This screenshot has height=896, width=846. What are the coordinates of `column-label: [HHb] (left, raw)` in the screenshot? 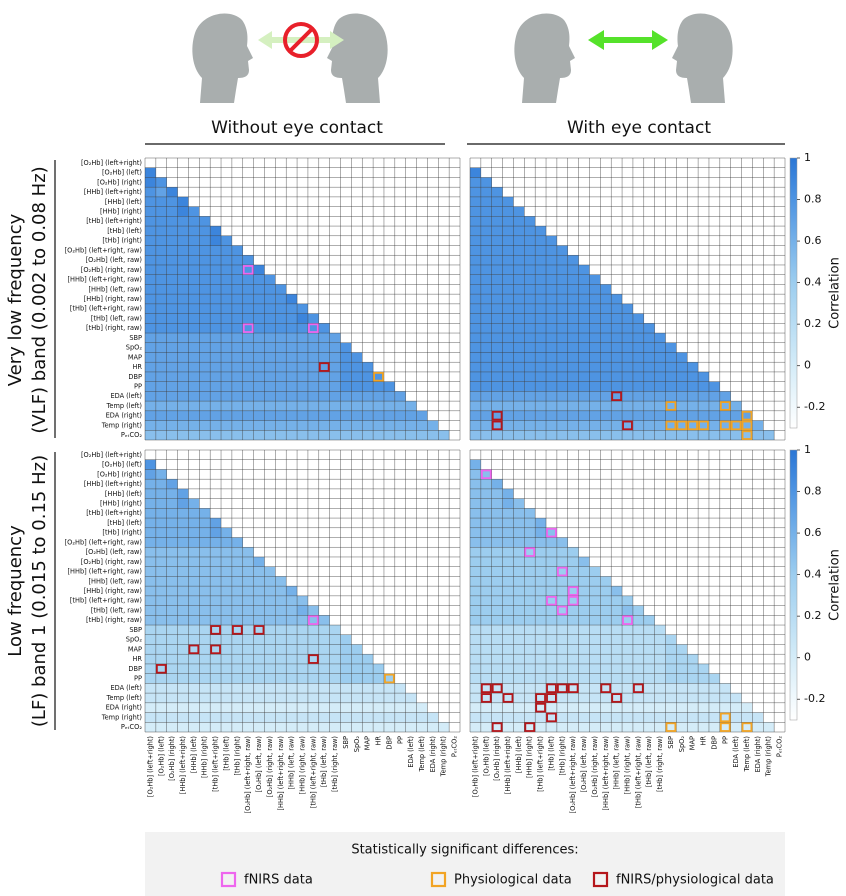 It's located at (617, 763).